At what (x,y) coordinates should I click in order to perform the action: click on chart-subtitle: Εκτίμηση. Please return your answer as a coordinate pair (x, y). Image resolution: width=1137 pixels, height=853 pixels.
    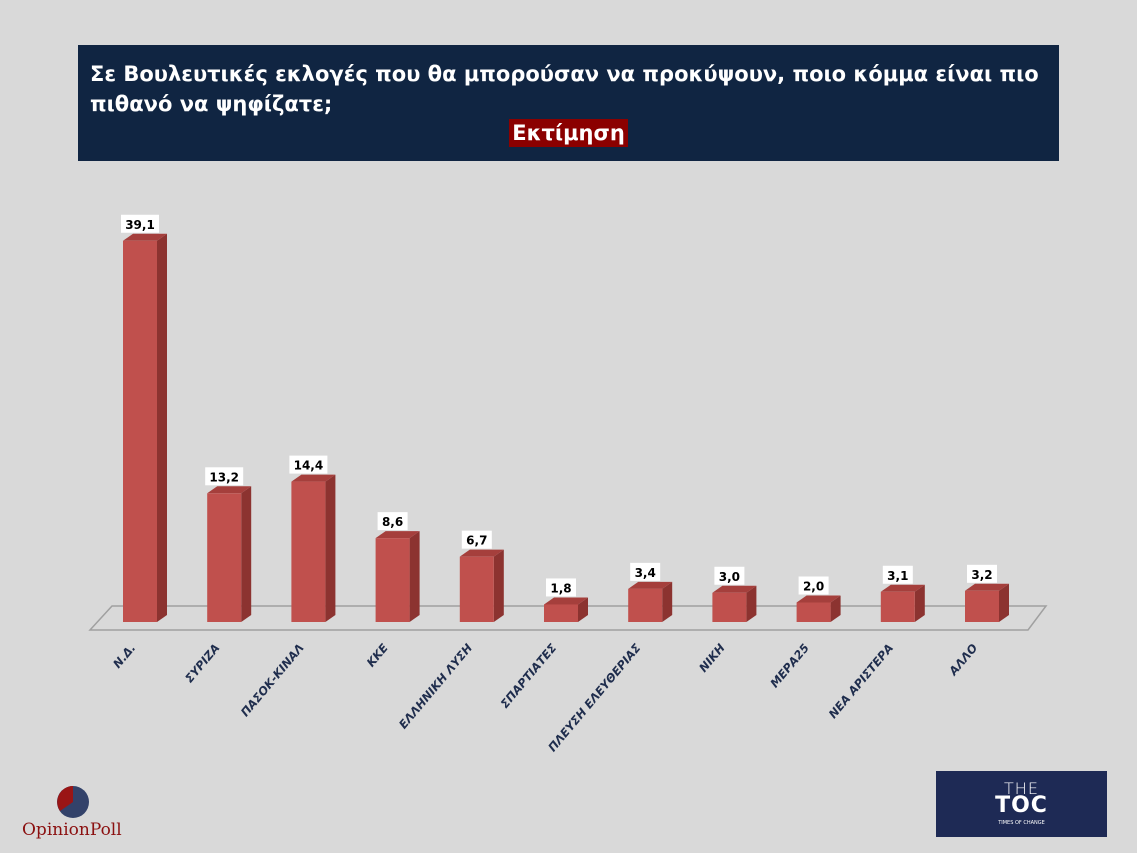
    Looking at the image, I should click on (568, 133).